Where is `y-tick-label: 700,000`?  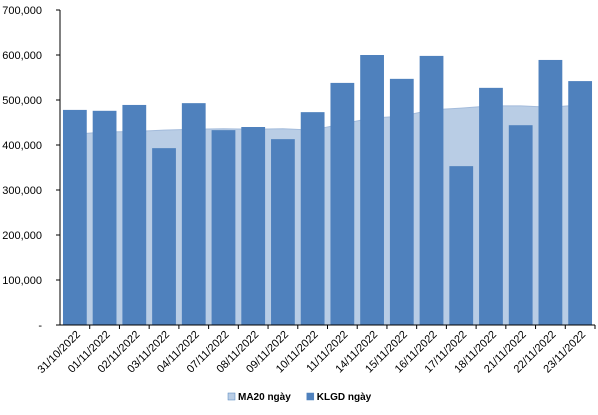
y-tick-label: 700,000 is located at coordinates (22, 11).